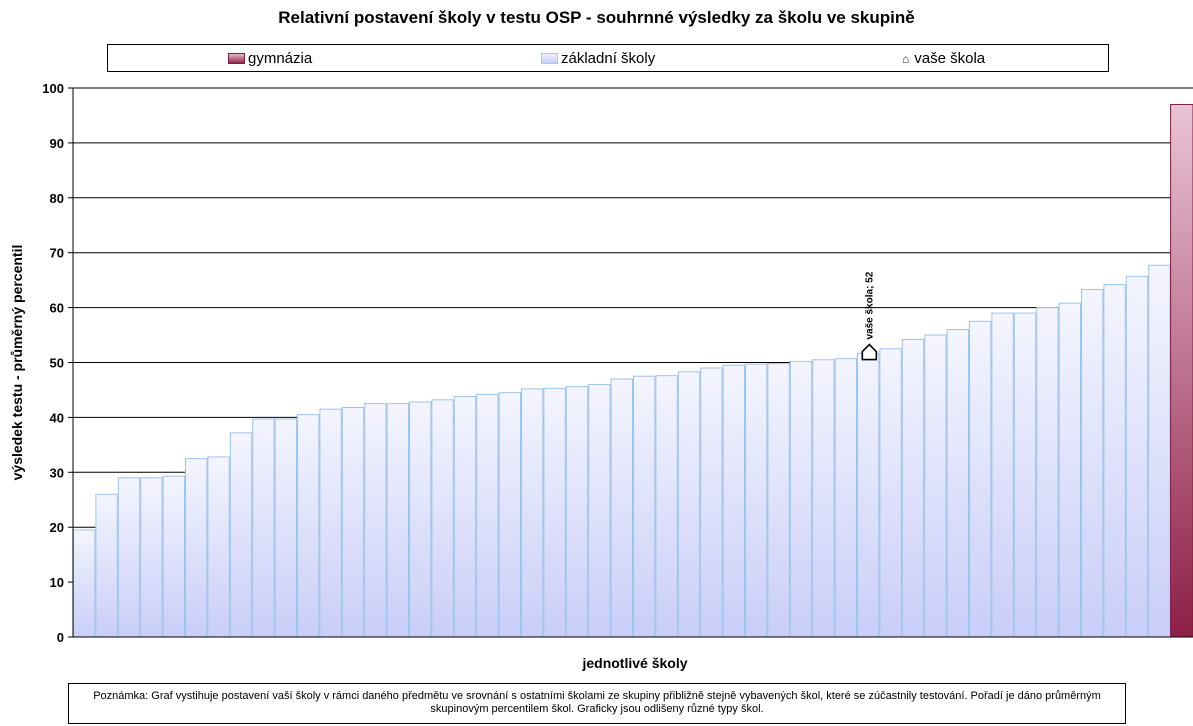 This screenshot has height=726, width=1193. I want to click on y-tick-labels: 0 10 20 30 40 50 60 70 80 90 100, so click(53, 363).